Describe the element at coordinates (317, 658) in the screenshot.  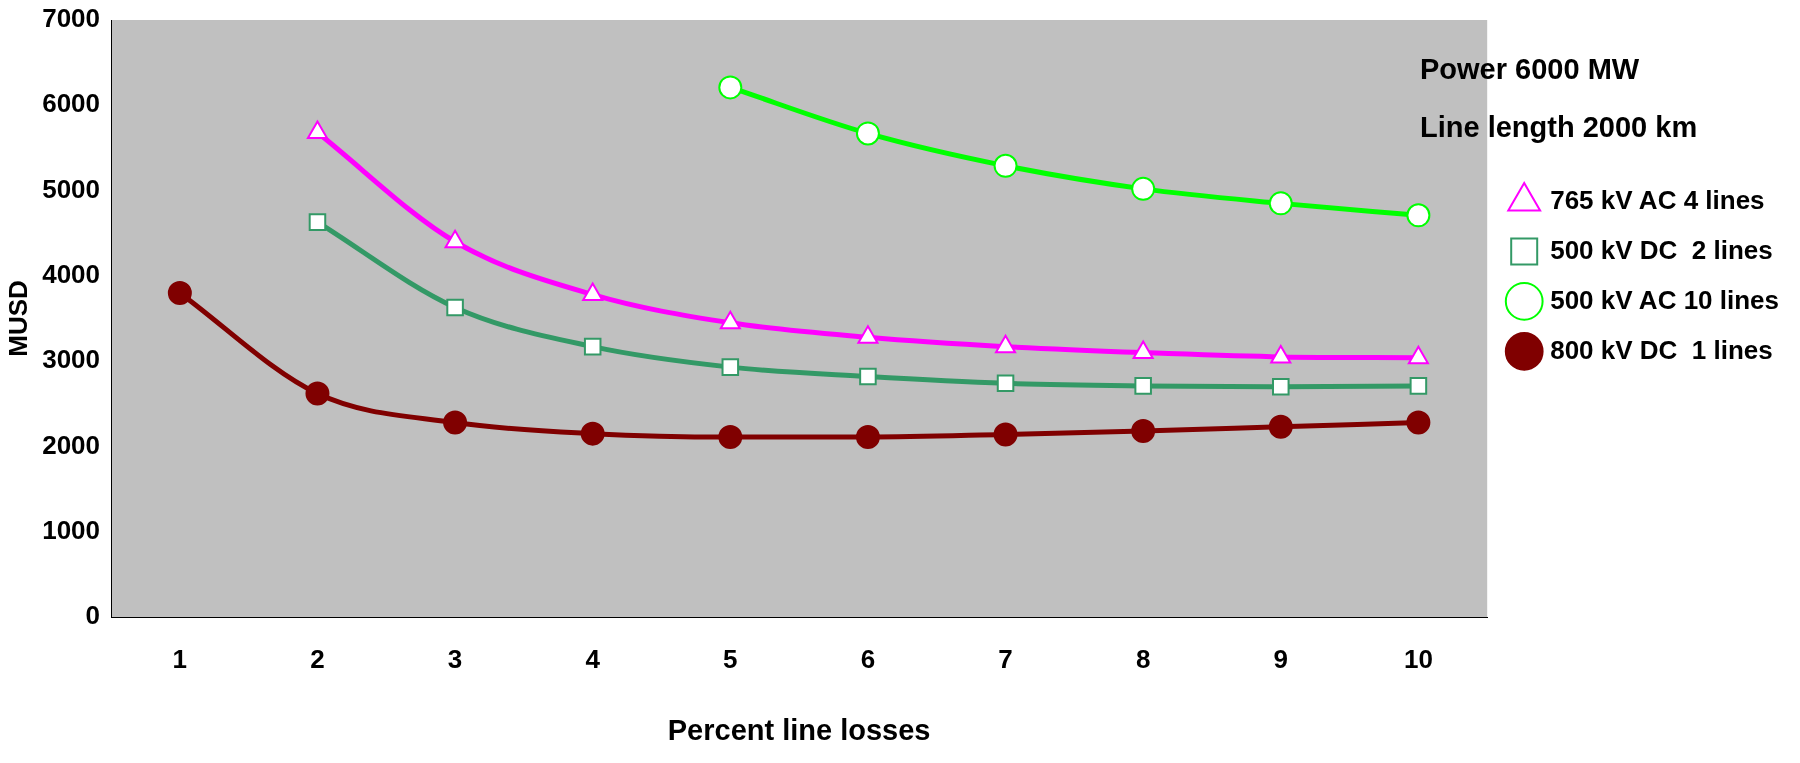
I see `x-tick-label: 2` at that location.